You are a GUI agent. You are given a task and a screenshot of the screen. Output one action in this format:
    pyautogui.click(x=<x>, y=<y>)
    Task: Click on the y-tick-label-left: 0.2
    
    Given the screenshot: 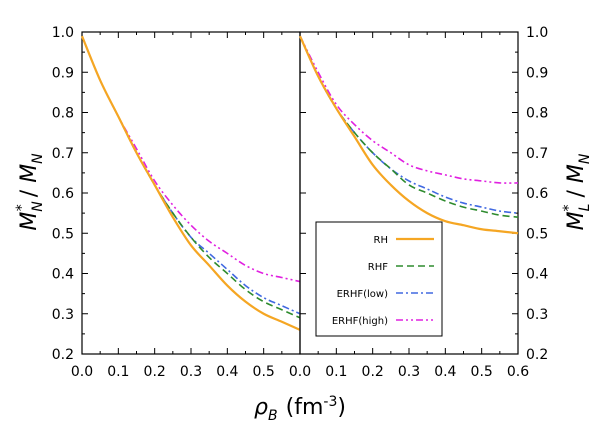 What is the action you would take?
    pyautogui.click(x=63, y=355)
    